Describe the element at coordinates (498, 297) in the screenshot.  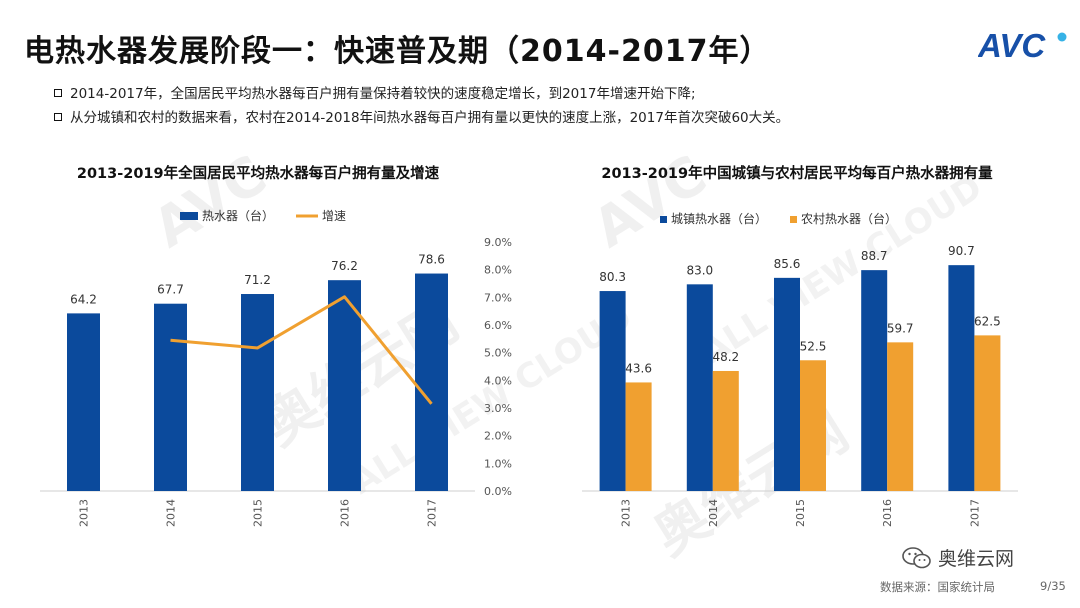
I see `chart1-y2-tick-label: 7.0%` at that location.